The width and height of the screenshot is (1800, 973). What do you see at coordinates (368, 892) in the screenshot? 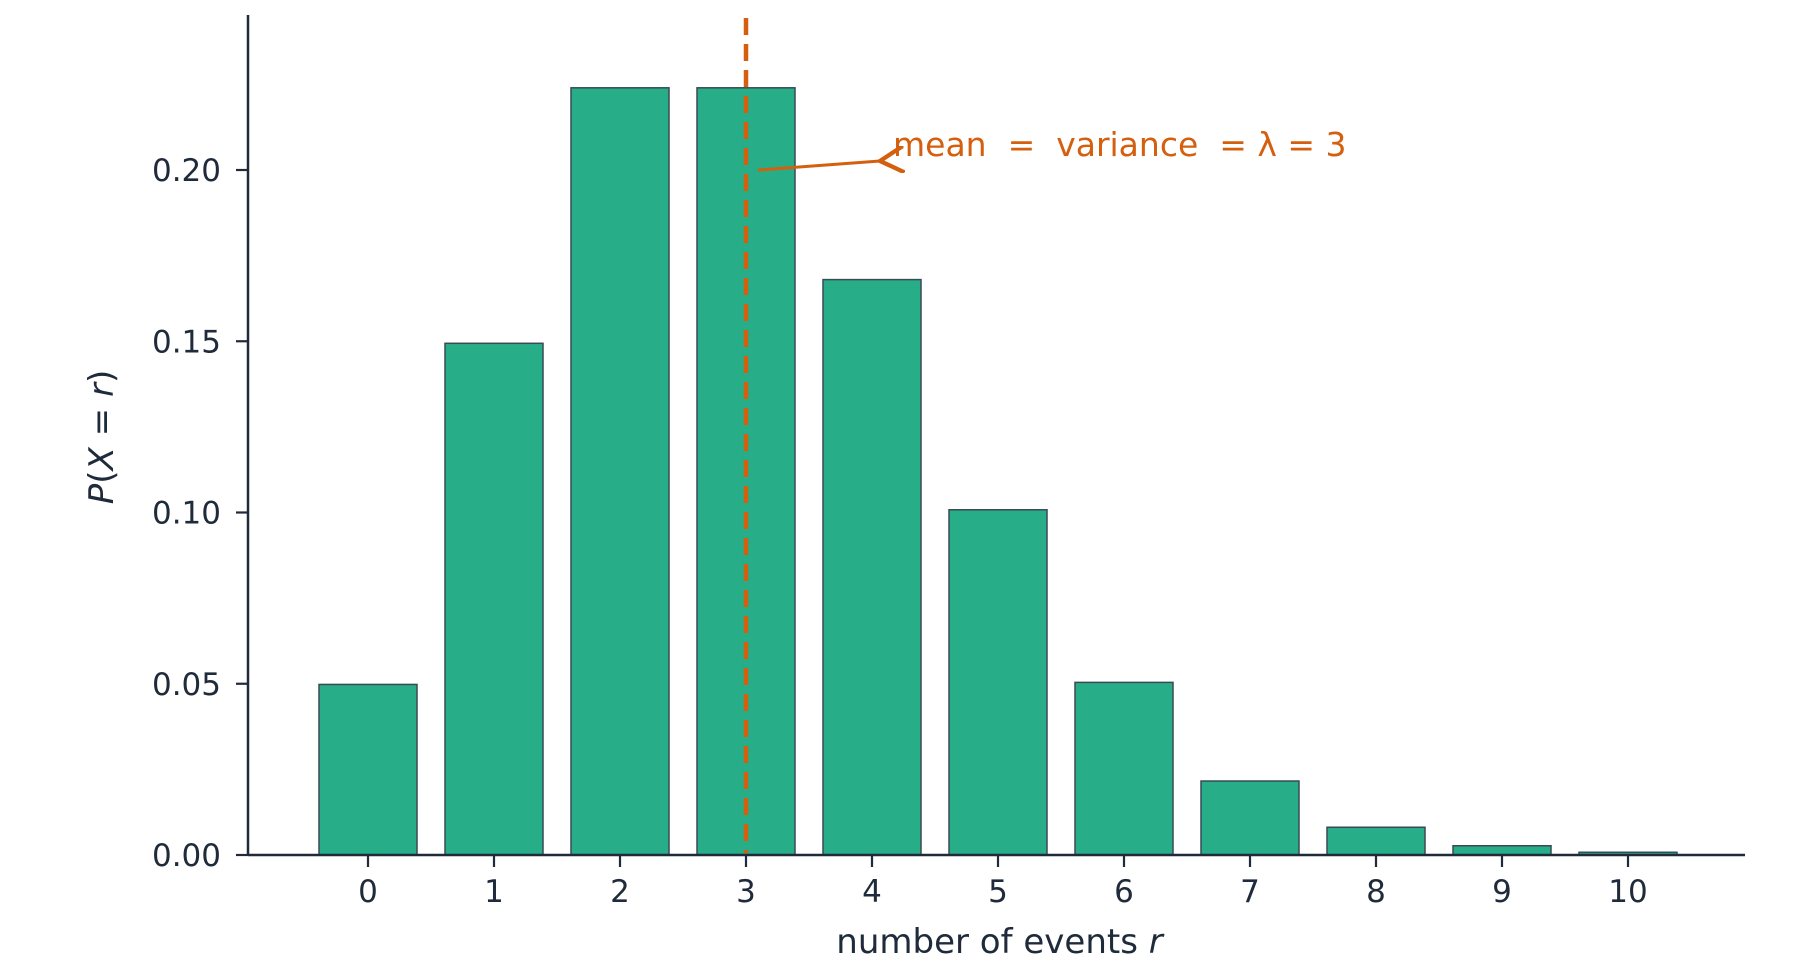
I see `x-tick-label-0: 0` at bounding box center [368, 892].